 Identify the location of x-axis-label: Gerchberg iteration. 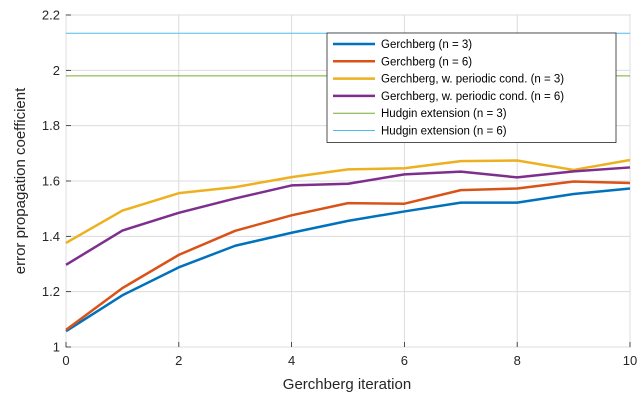
(347, 384).